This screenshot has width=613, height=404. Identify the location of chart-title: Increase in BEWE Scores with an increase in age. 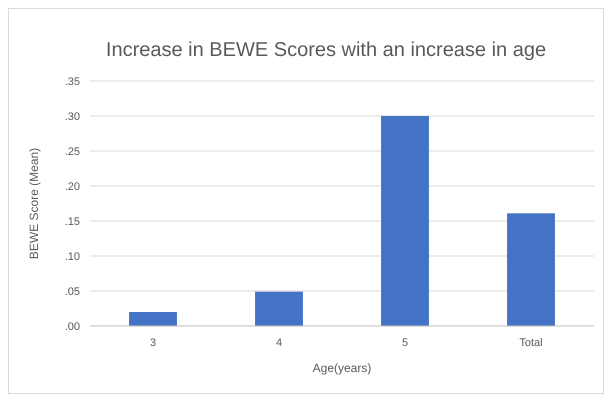
(326, 50).